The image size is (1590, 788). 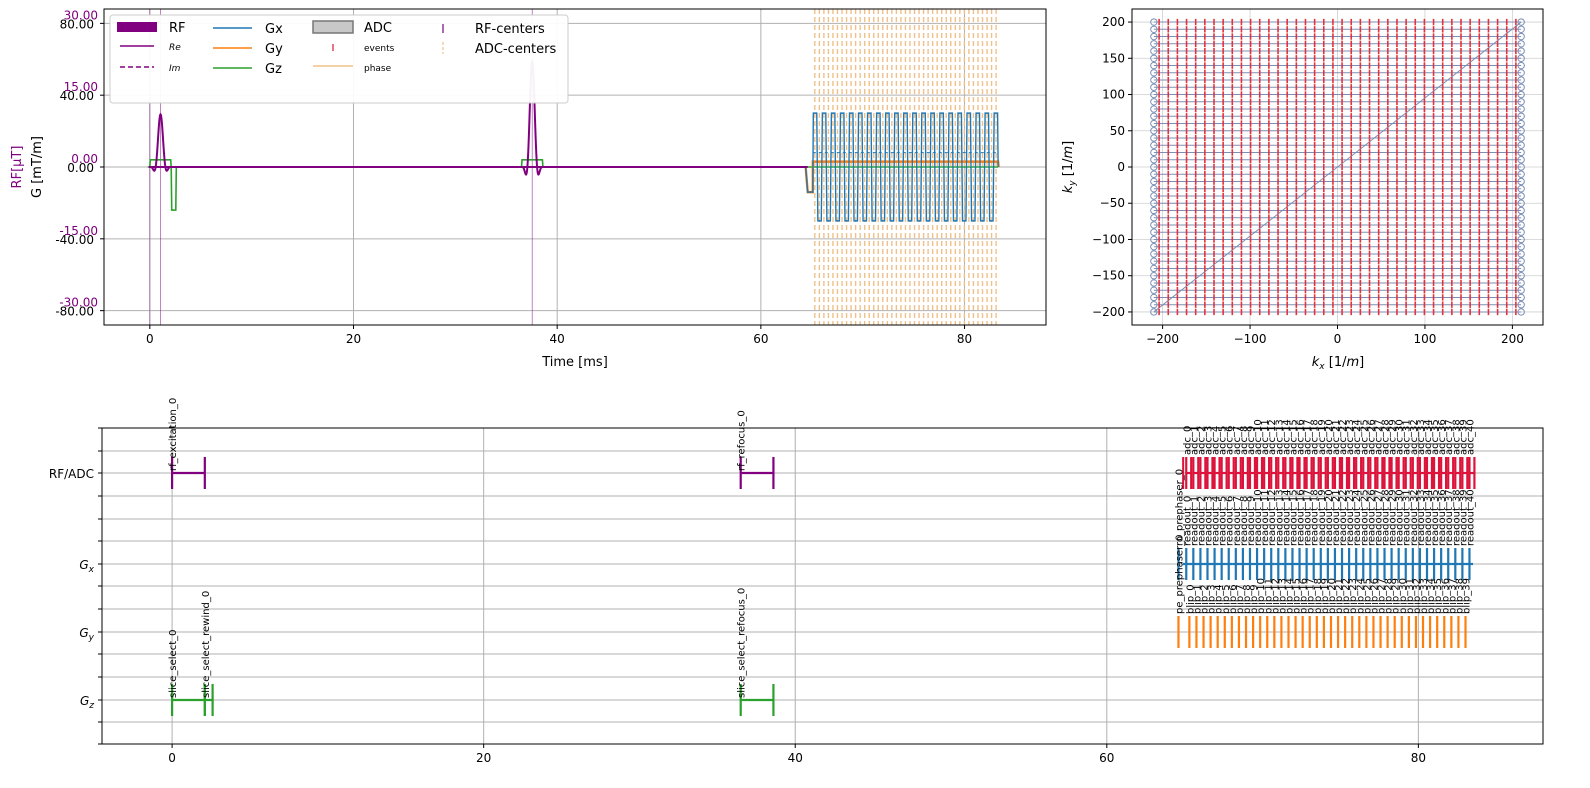 I want to click on adc-event-label: adc_27, so click(x=1378, y=437).